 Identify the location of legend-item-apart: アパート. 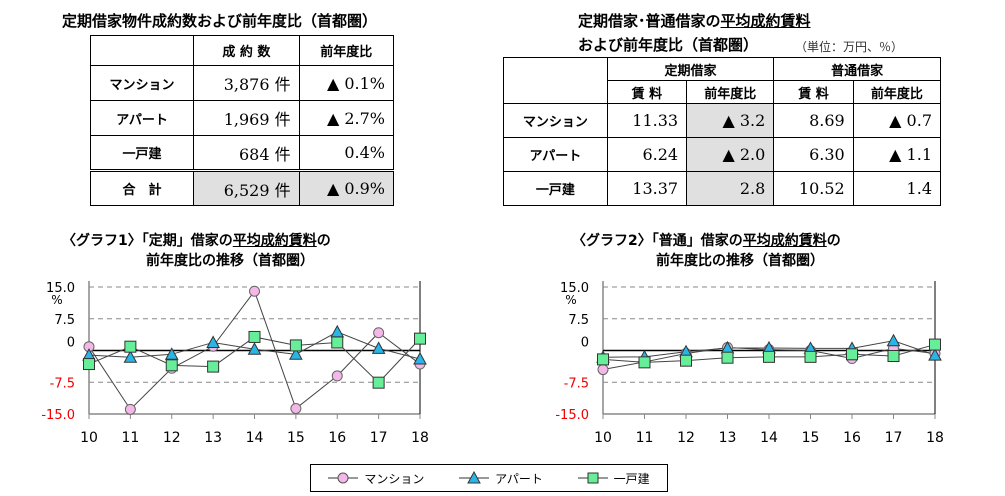
(501, 478).